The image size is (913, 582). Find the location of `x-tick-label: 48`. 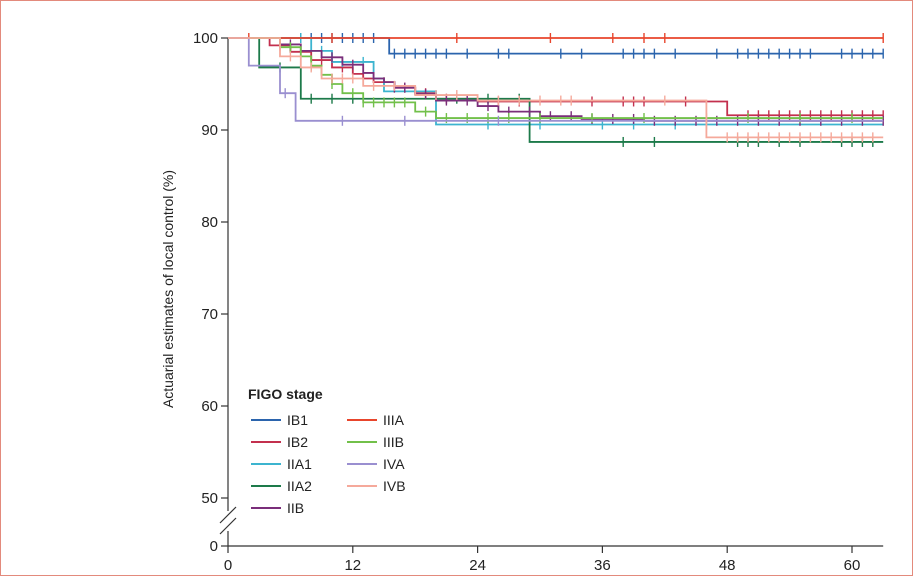

x-tick-label: 48 is located at coordinates (727, 565).